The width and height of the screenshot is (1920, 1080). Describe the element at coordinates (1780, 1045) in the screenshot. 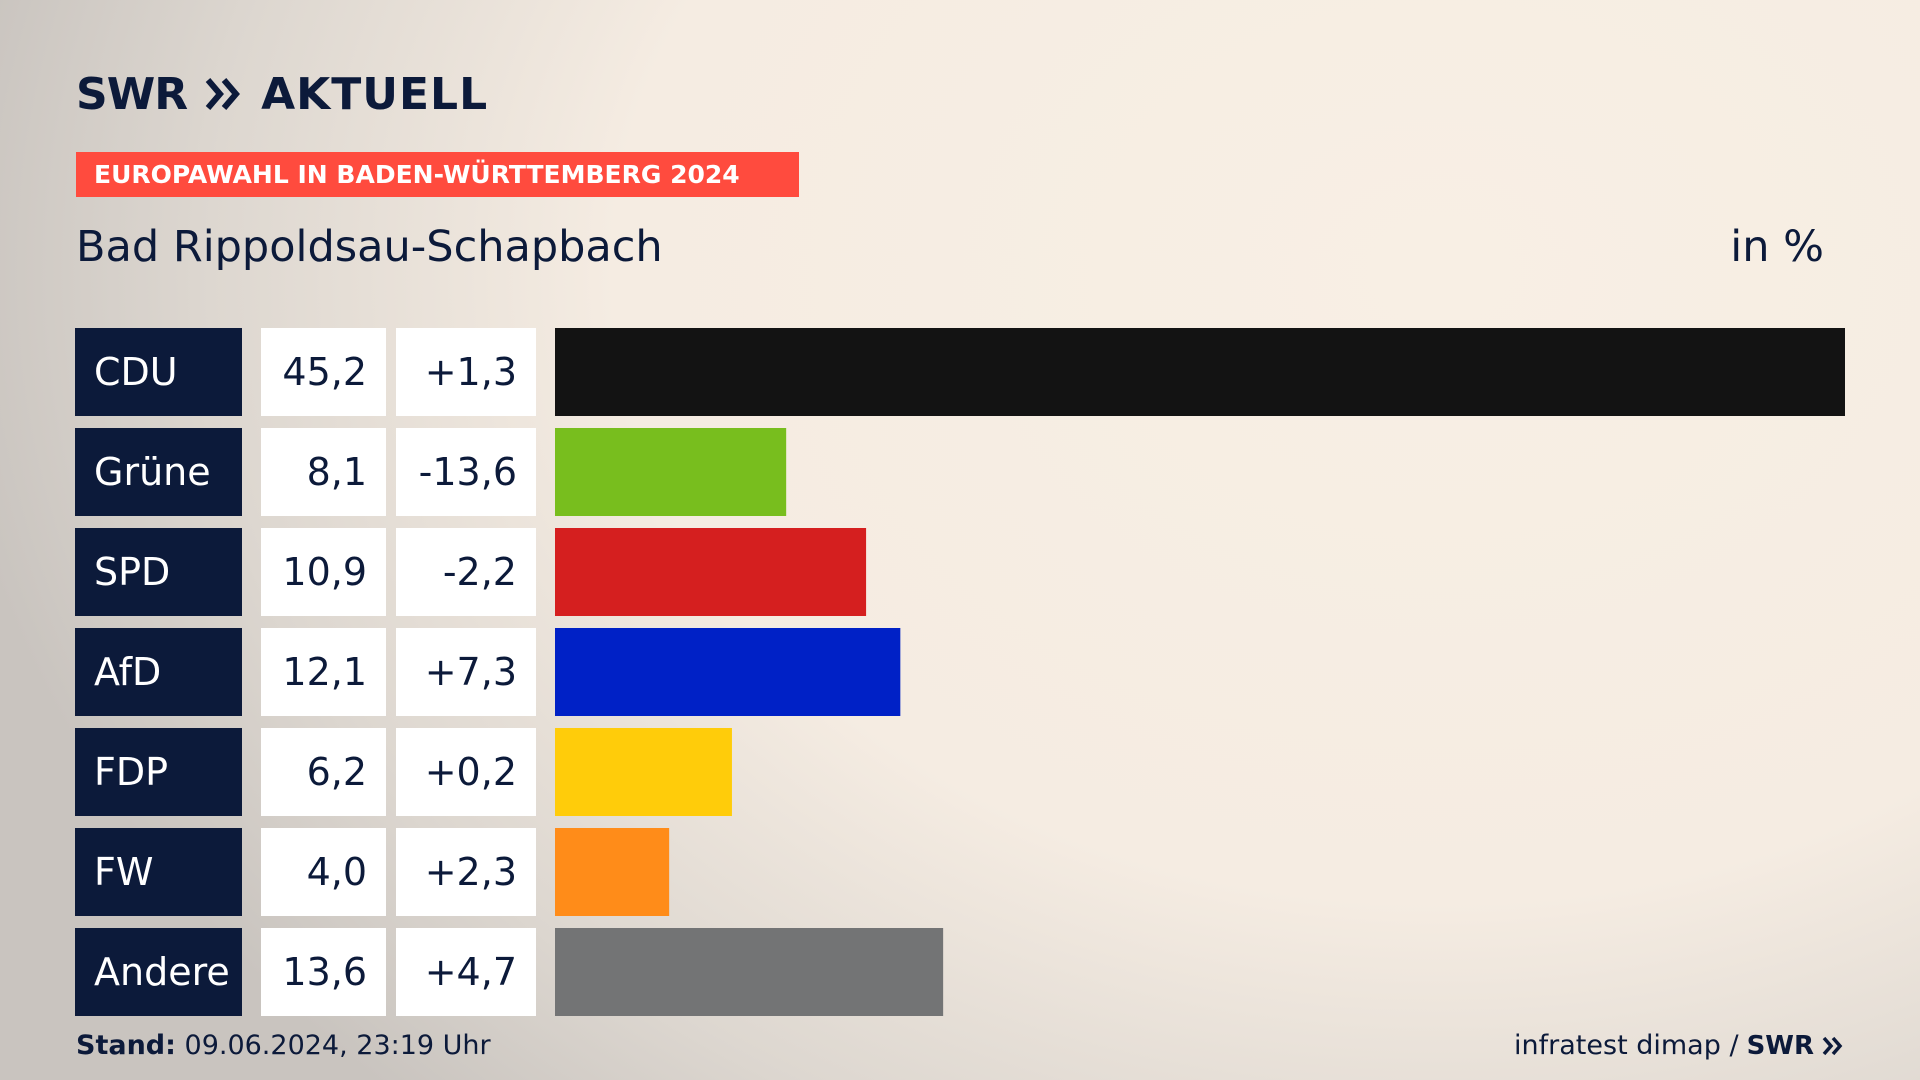

I see `source-swr: SWR` at that location.